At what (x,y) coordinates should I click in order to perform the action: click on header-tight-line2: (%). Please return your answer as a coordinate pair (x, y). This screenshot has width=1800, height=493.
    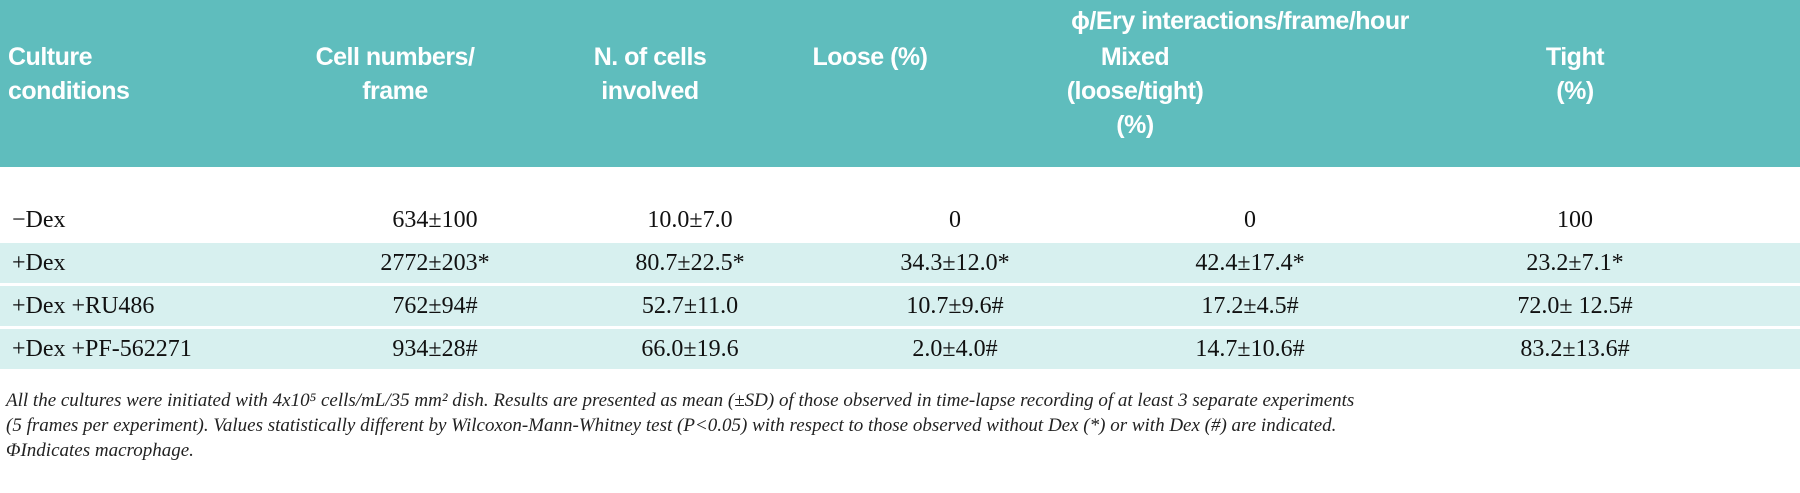
    Looking at the image, I should click on (1575, 91).